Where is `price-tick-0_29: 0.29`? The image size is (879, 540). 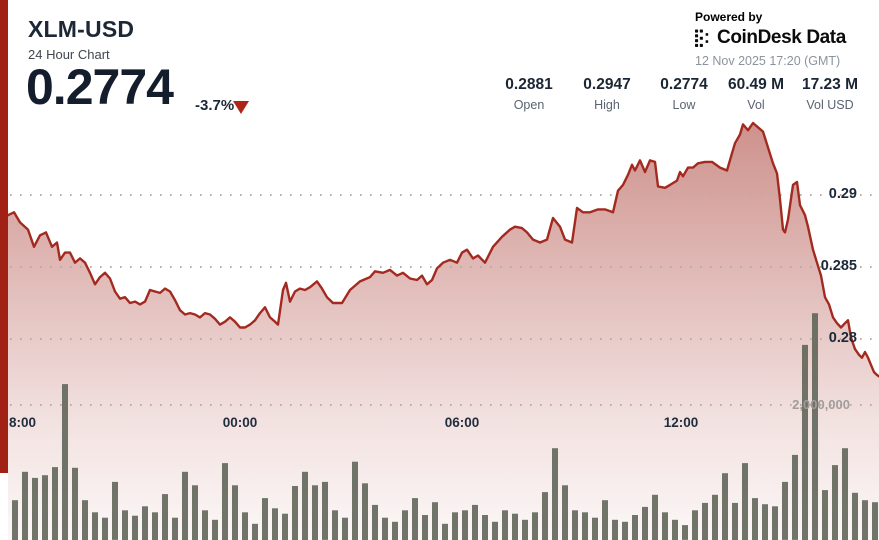 price-tick-0_29: 0.29 is located at coordinates (842, 194).